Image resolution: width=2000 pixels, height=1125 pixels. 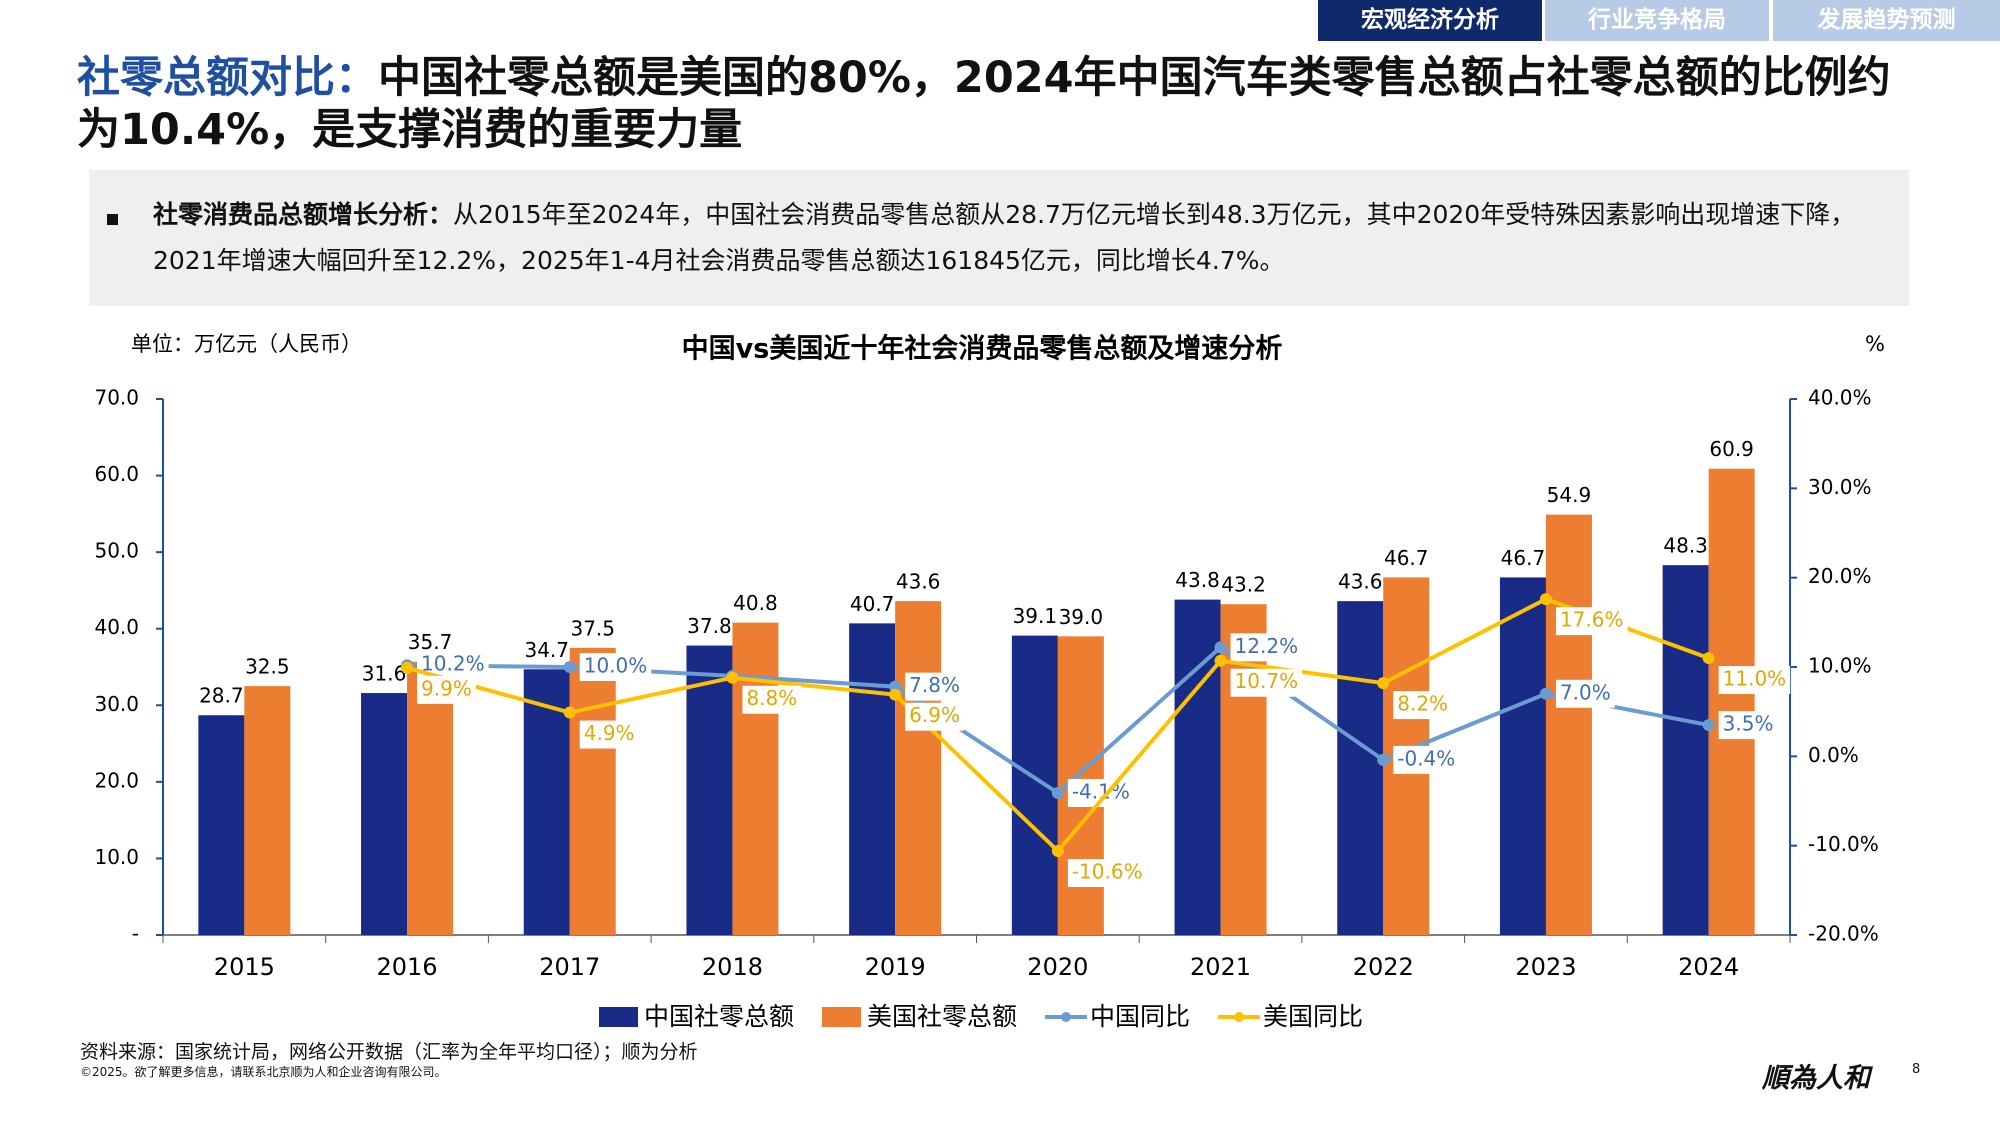 What do you see at coordinates (1840, 576) in the screenshot?
I see `y2-tick-label: 20.0%` at bounding box center [1840, 576].